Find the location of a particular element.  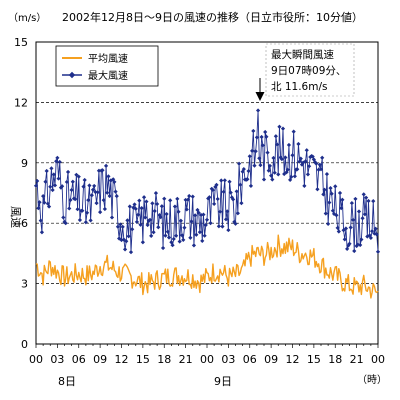

legend-label-mean: 平均風速 is located at coordinates (108, 59).